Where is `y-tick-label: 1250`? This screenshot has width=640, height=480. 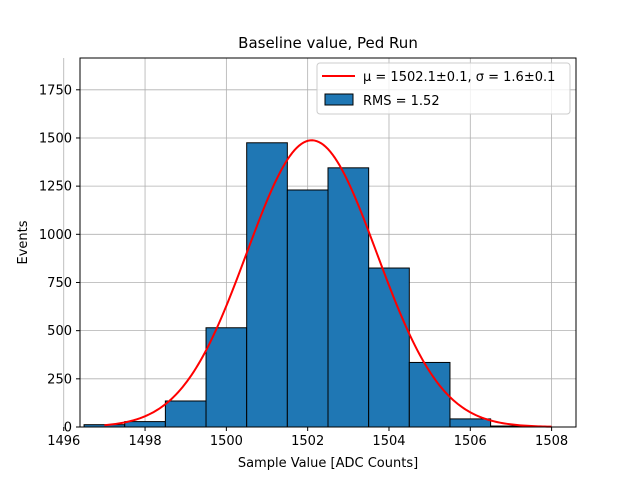
y-tick-label: 1250 is located at coordinates (55, 187).